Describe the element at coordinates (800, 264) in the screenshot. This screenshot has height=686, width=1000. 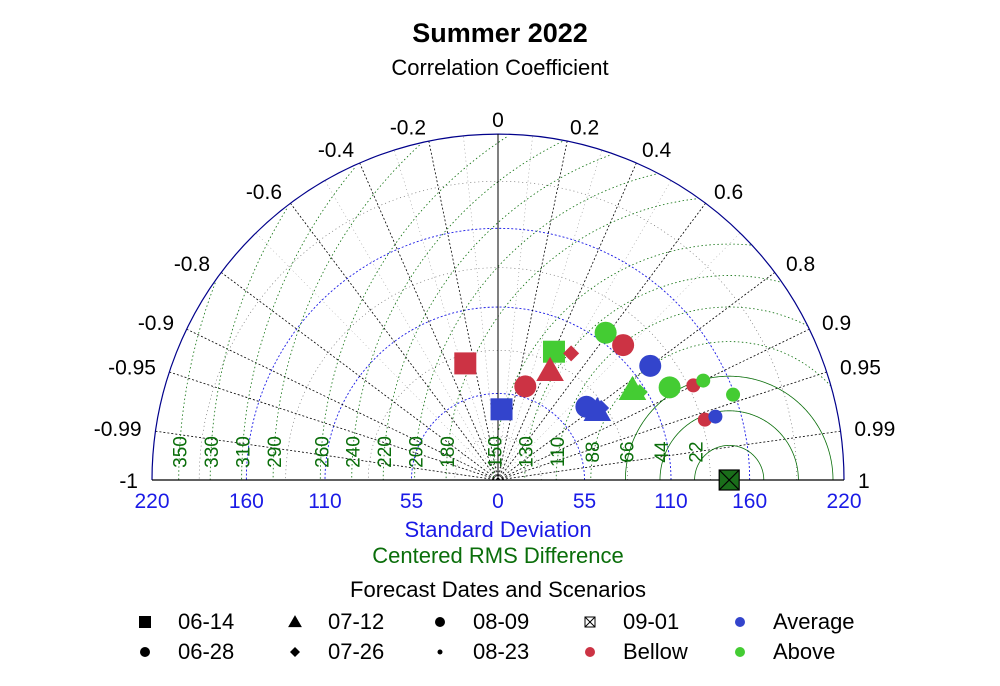
I see `correlation-tick-label: 0.8` at that location.